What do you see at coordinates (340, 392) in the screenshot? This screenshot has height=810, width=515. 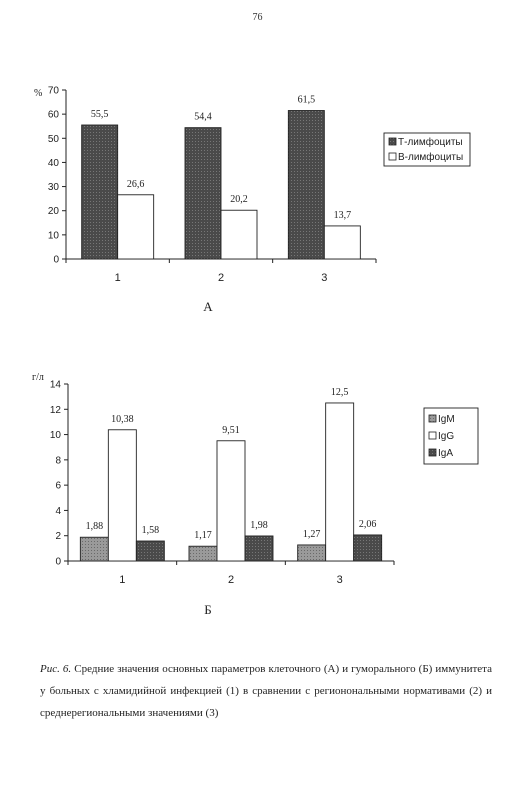 I see `chart-b-data-label: 12,5` at bounding box center [340, 392].